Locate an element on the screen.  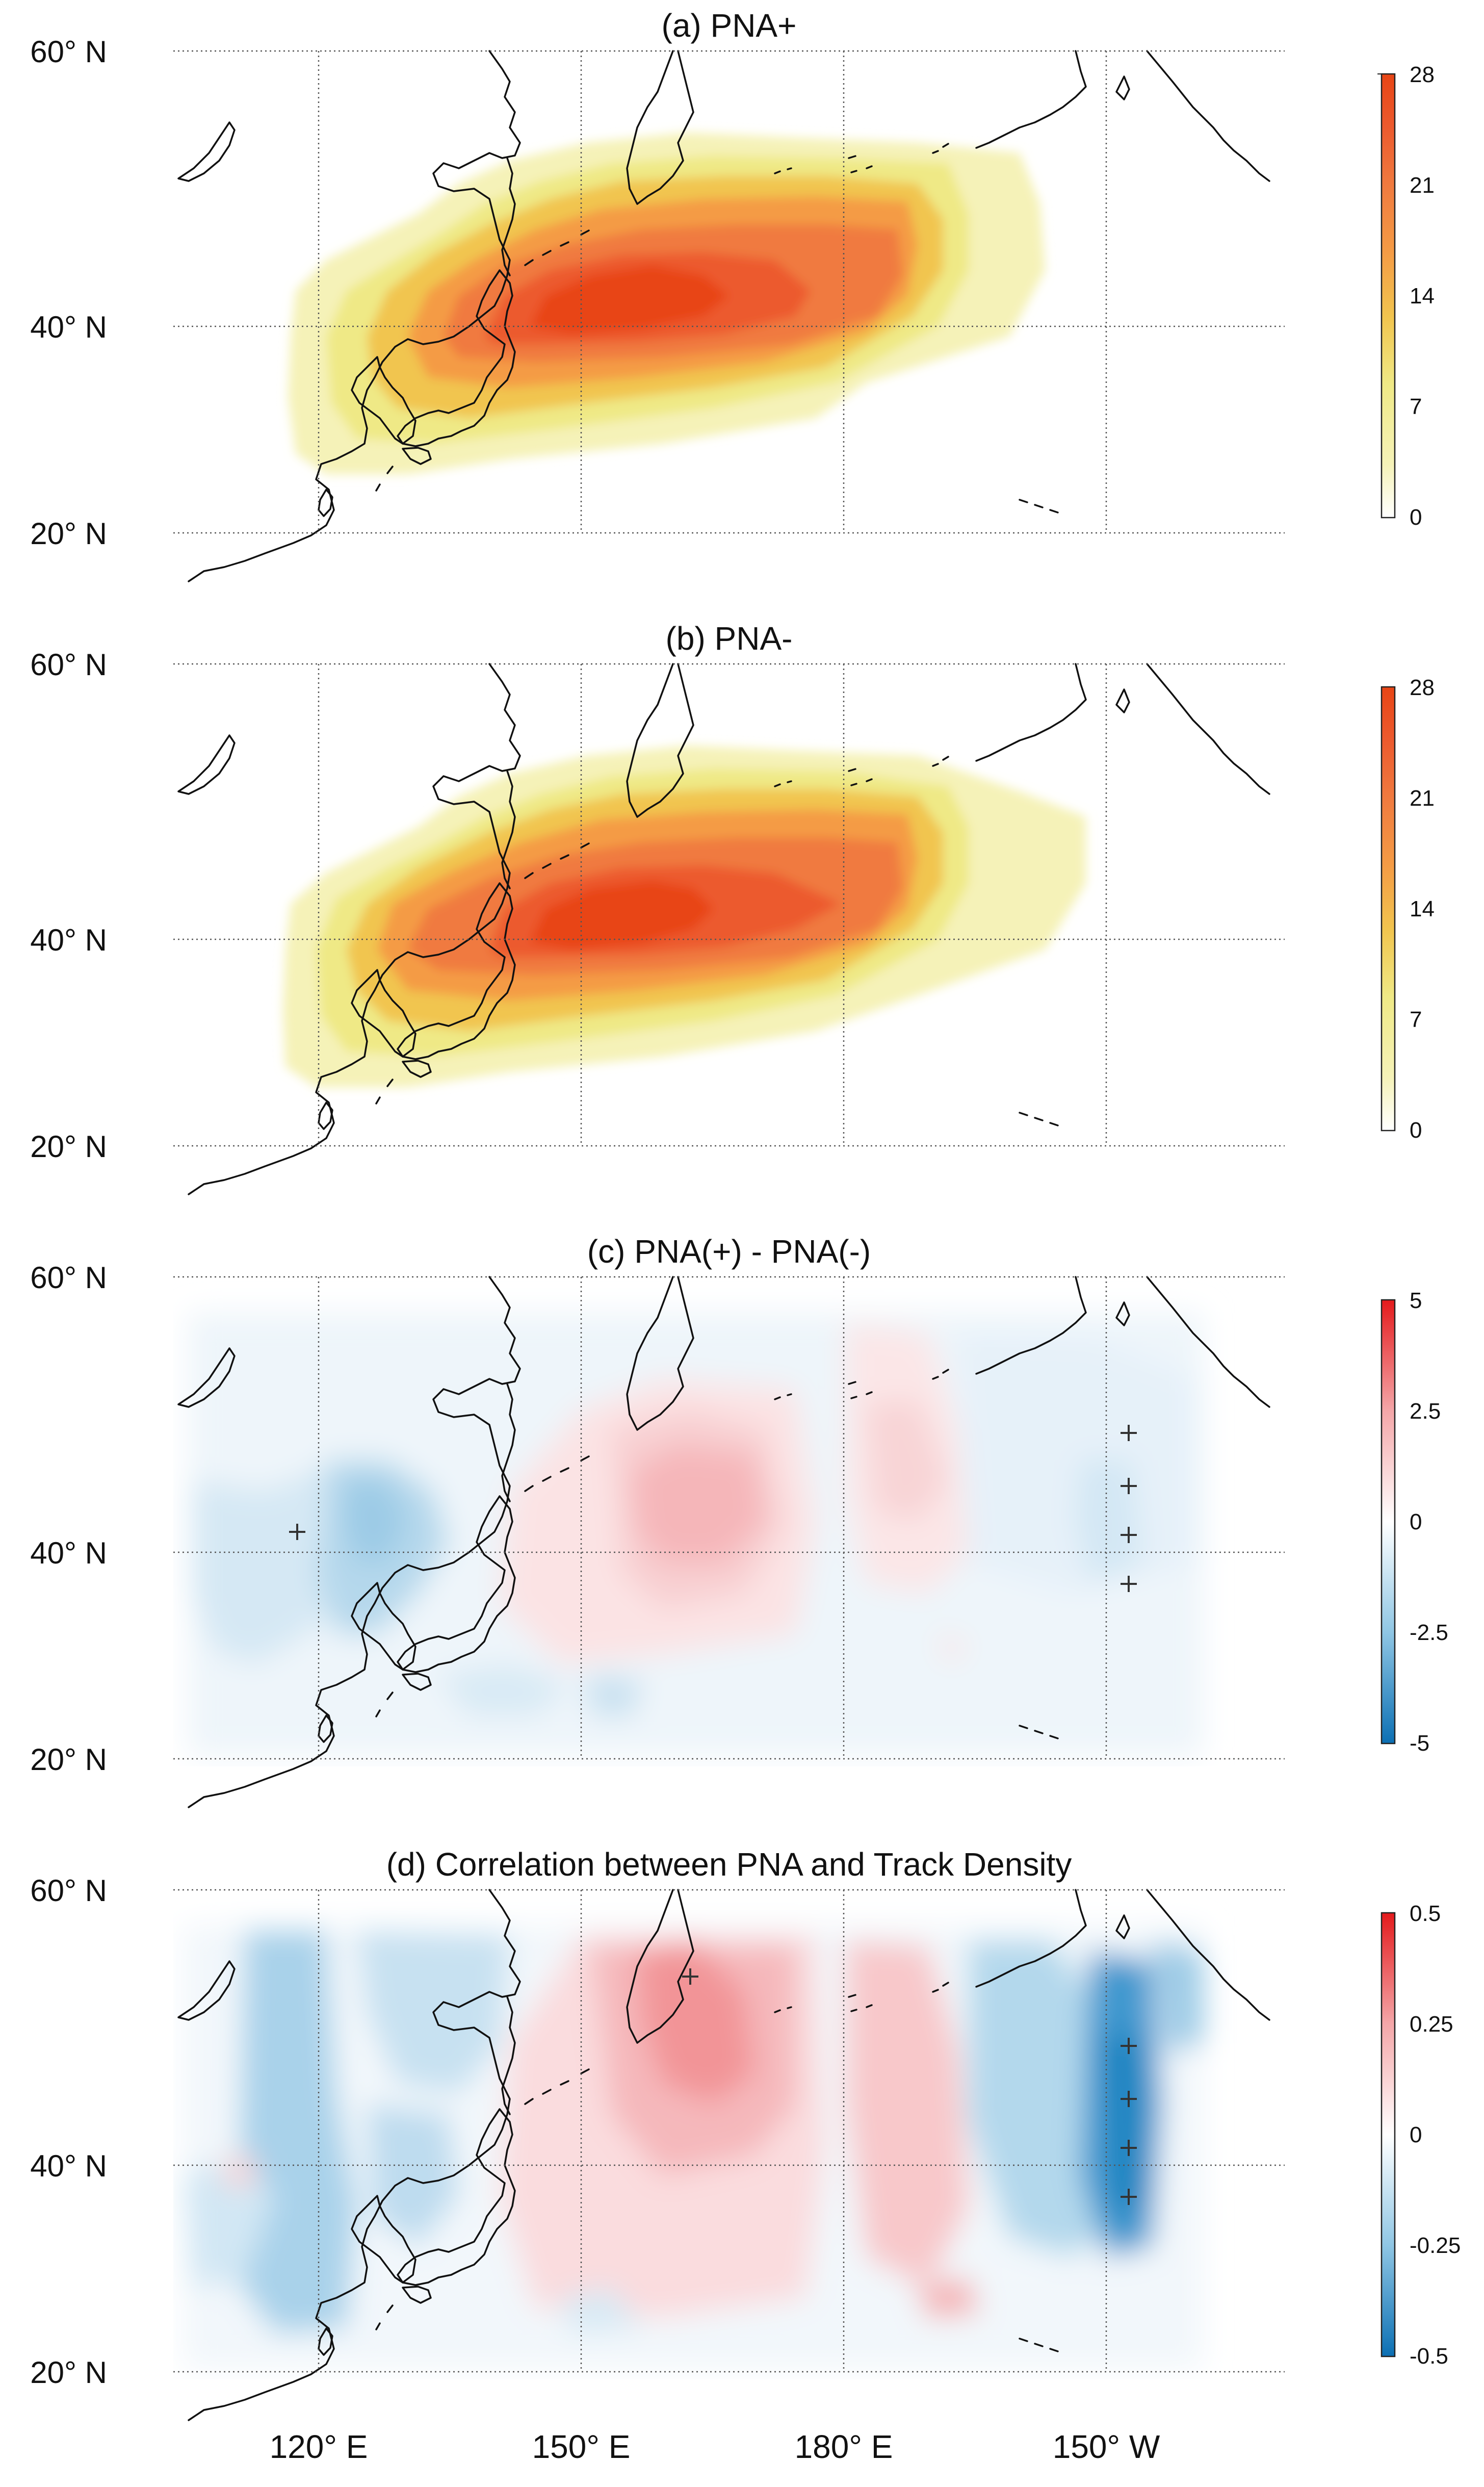
panel-b-colorbar-tick-14: 14 is located at coordinates (1422, 909).